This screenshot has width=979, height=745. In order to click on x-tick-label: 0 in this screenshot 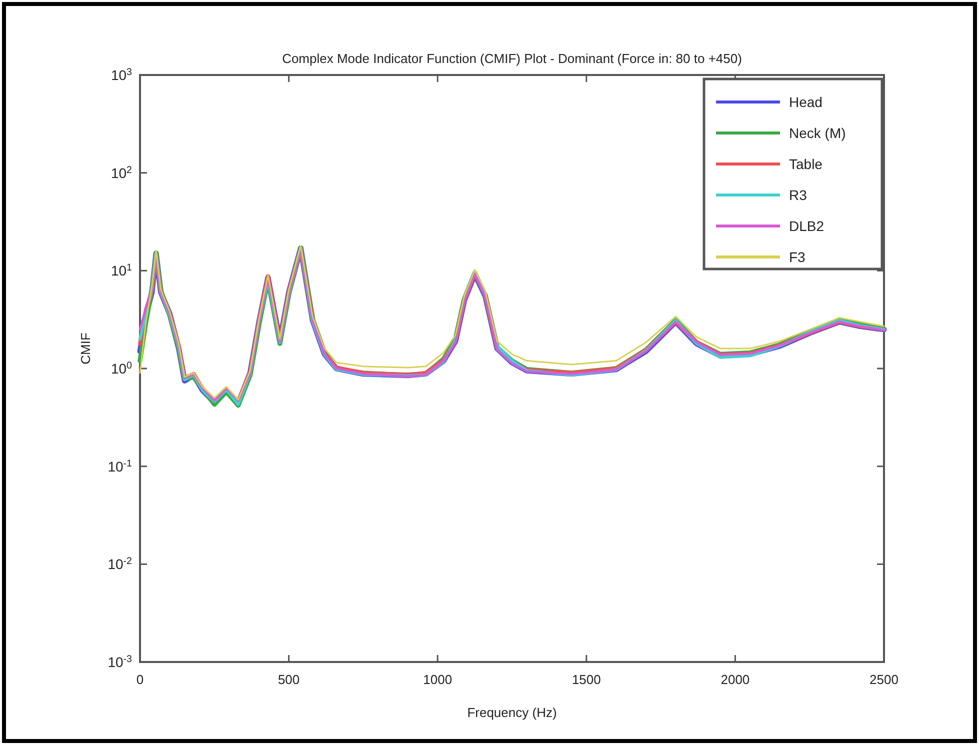, I will do `click(140, 679)`.